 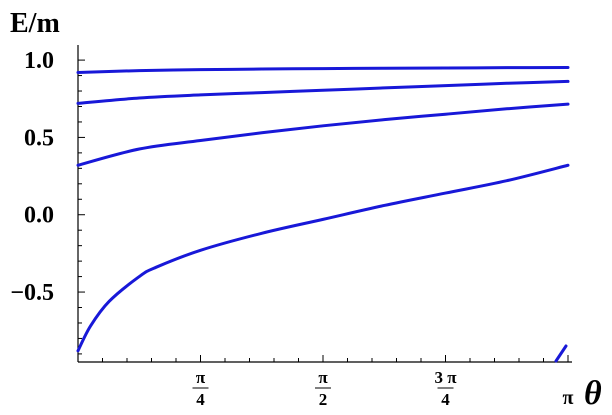 I want to click on x-tick-denominator: 2, so click(x=323, y=399).